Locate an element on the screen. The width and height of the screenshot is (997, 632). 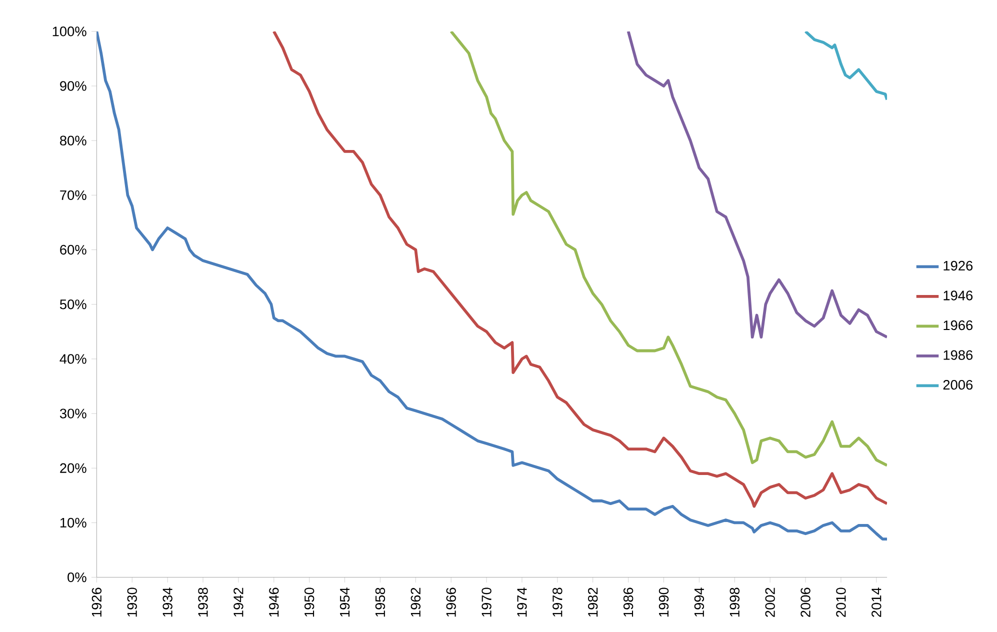
x-tick-label: 1938 is located at coordinates (203, 602).